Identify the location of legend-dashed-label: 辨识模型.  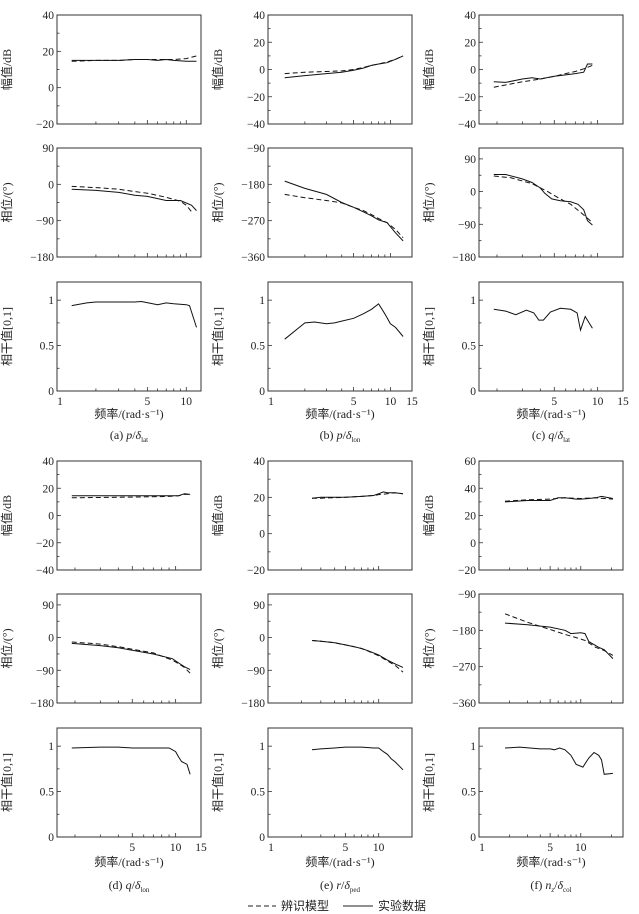
(305, 906).